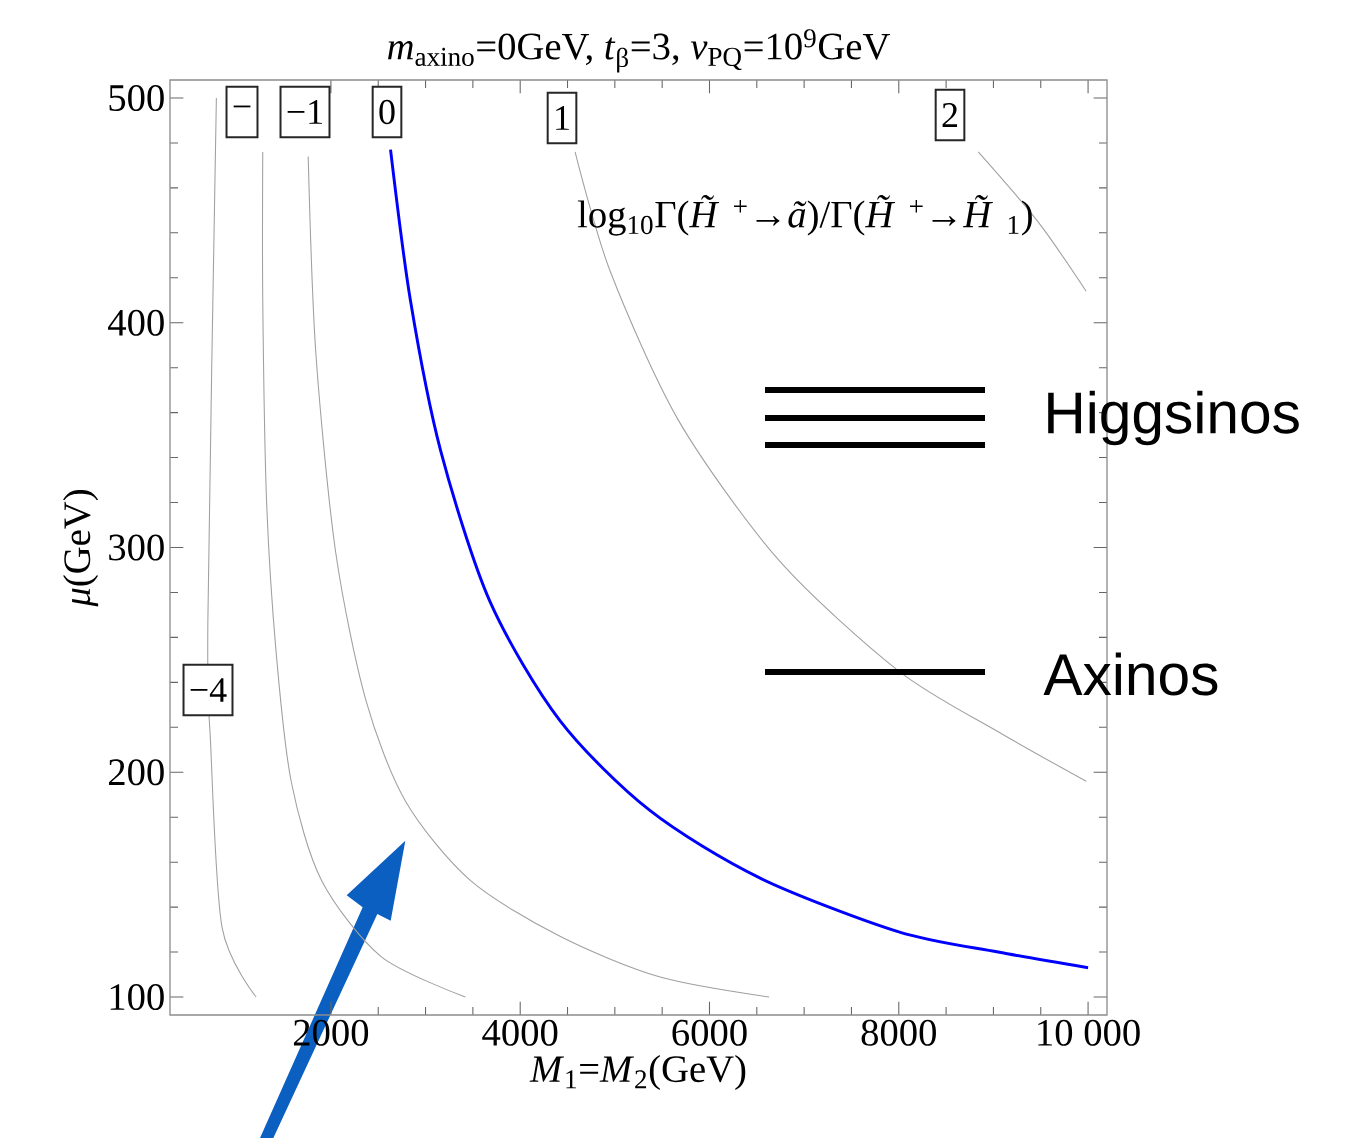  I want to click on x-axis-title: M$_{1}$=M$_{2}$(GeV), so click(637, 1072).